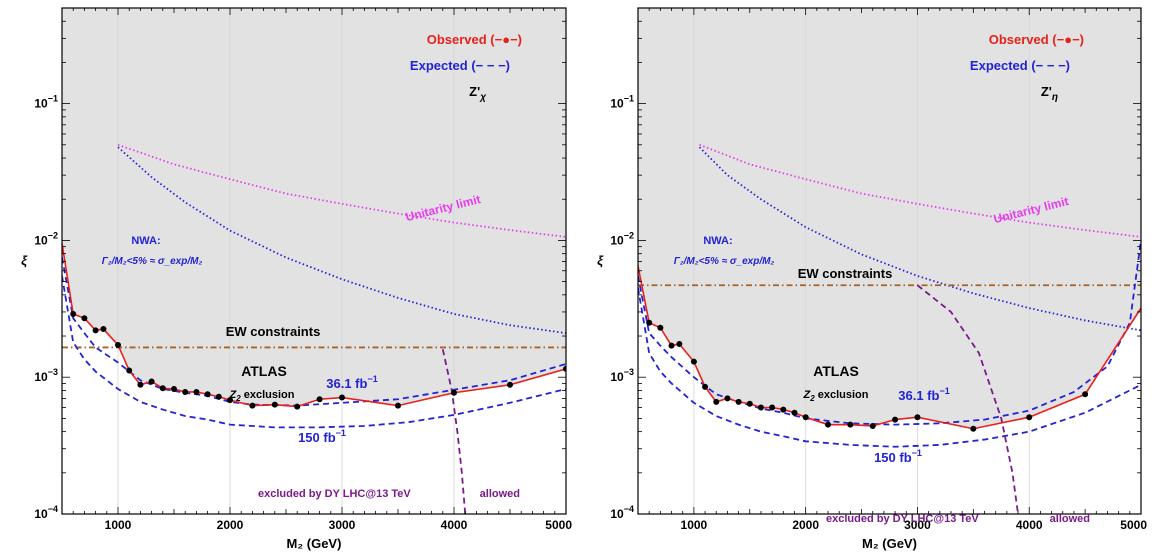 The width and height of the screenshot is (1158, 554). What do you see at coordinates (477, 93) in the screenshot?
I see `legend-model: Z'χ` at bounding box center [477, 93].